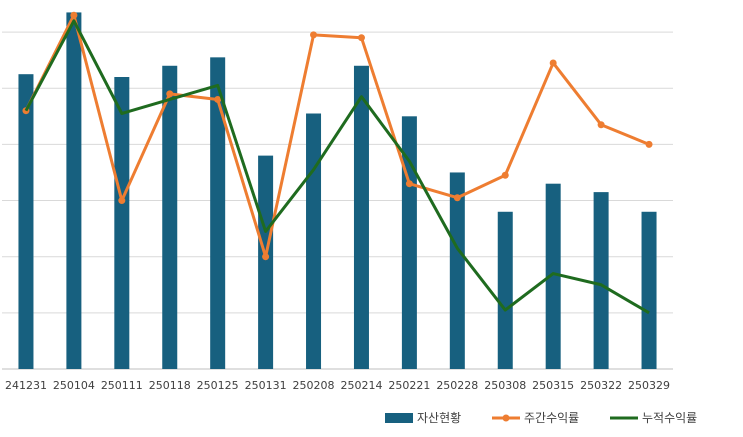  I want to click on x-tick-label: 250214, so click(361, 385).